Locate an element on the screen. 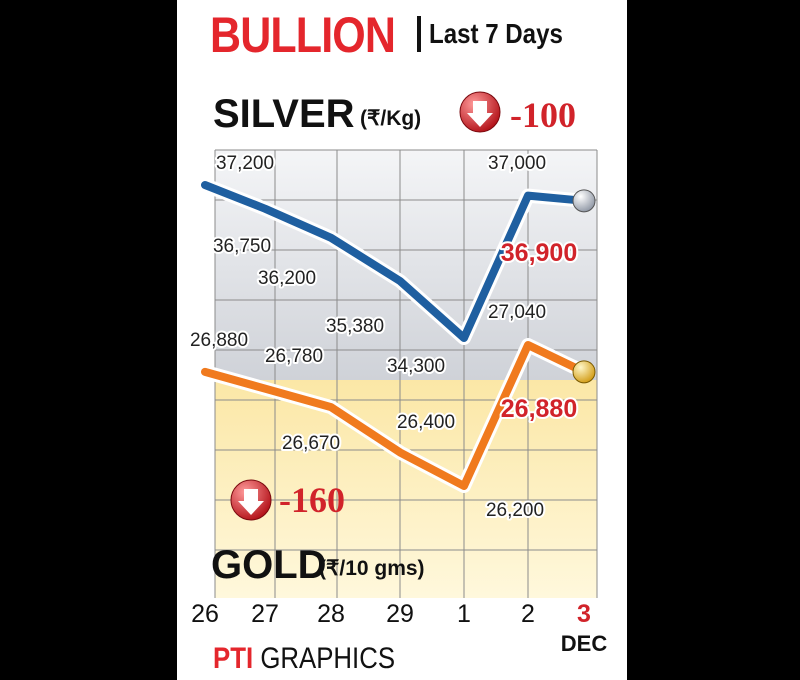 This screenshot has width=800, height=680. gold-value-label: 26,400 is located at coordinates (426, 422).